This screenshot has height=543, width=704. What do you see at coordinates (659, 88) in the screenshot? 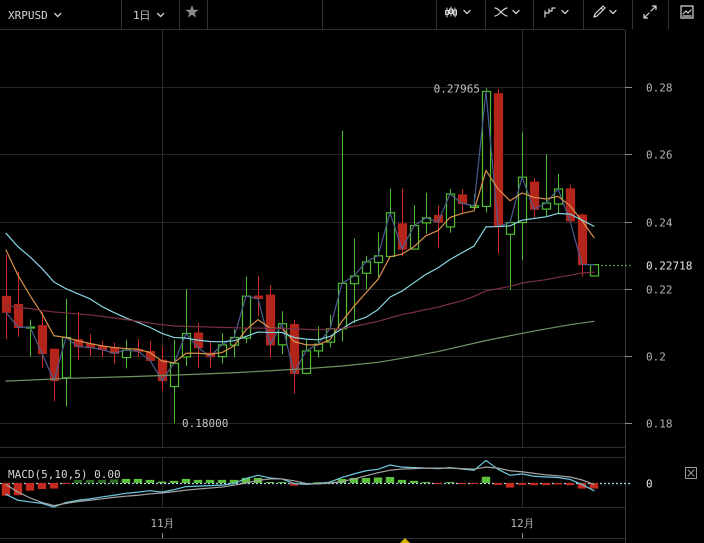
I see `y-tick-label: 0.28` at bounding box center [659, 88].